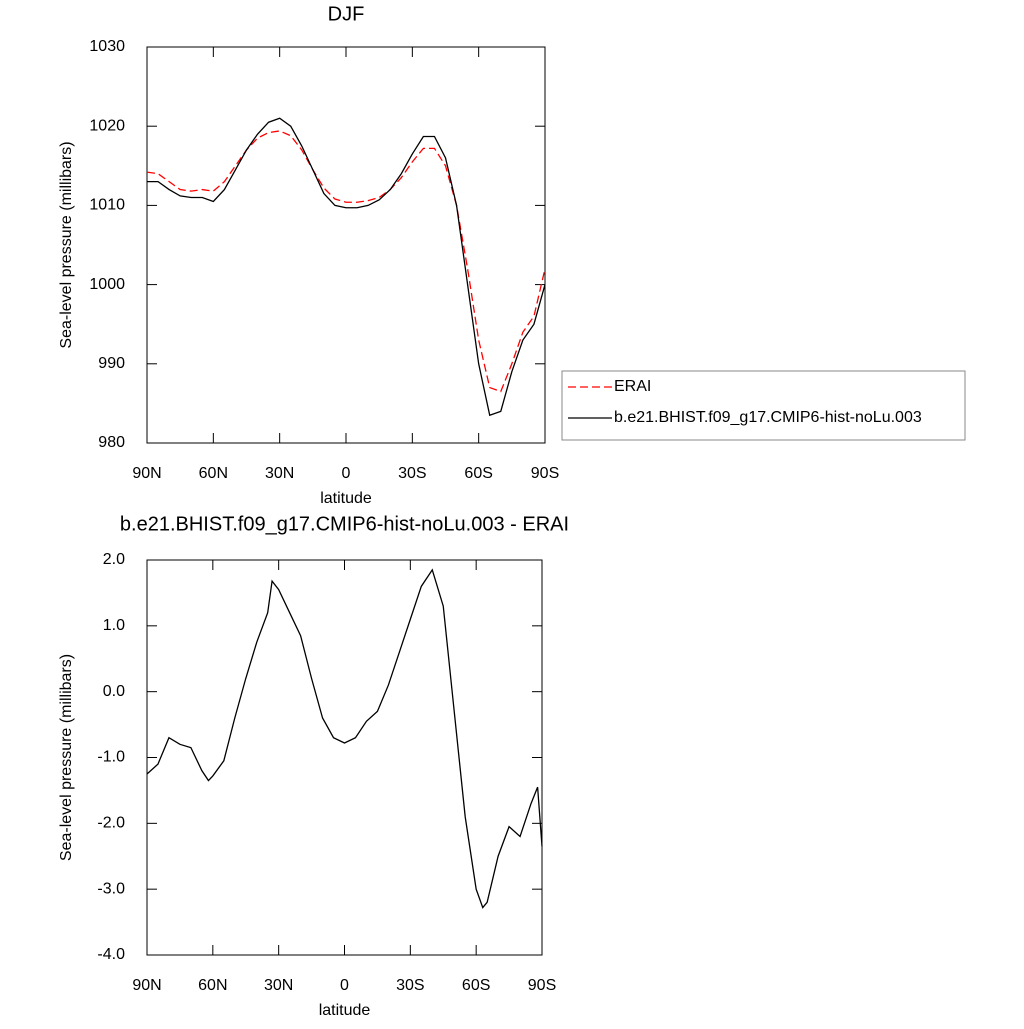 Image resolution: width=1024 pixels, height=1029 pixels. What do you see at coordinates (763, 405) in the screenshot?
I see `legend-box` at bounding box center [763, 405].